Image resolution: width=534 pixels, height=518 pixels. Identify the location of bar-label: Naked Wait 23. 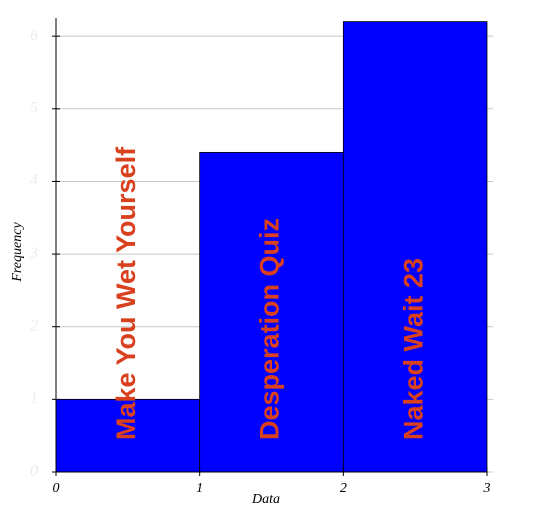
(413, 349).